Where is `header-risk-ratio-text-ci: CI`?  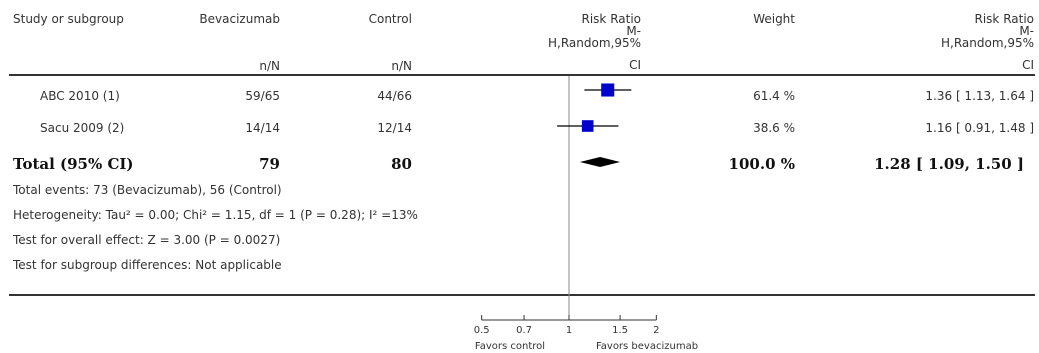
header-risk-ratio-text-ci: CI is located at coordinates (1028, 65).